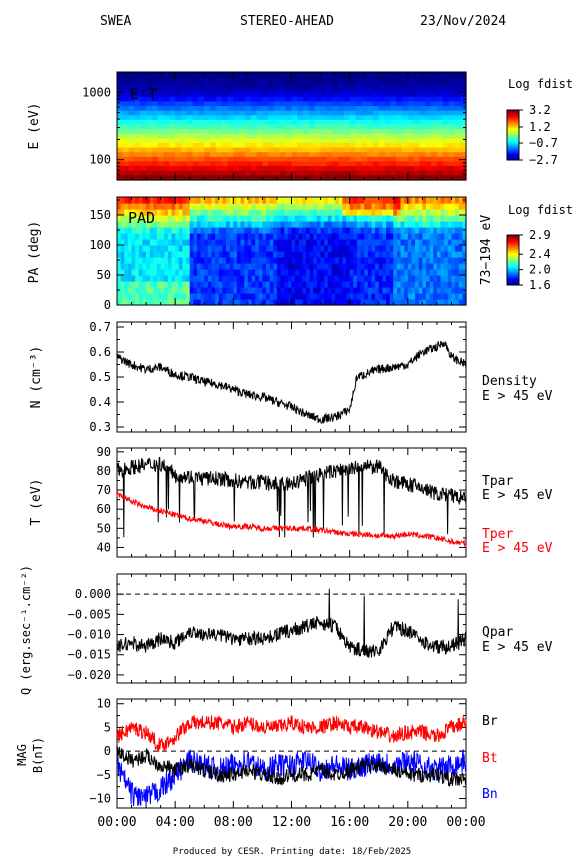  I want to click on tpar-series, so click(291, 497).